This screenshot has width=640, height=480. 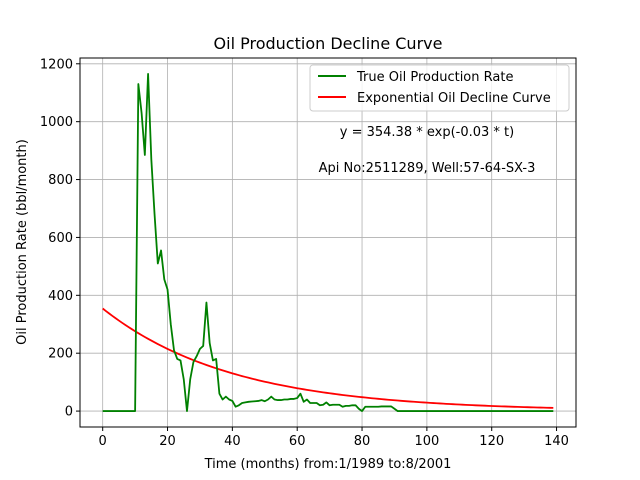 What do you see at coordinates (60, 180) in the screenshot?
I see `y-tick-label: 800` at bounding box center [60, 180].